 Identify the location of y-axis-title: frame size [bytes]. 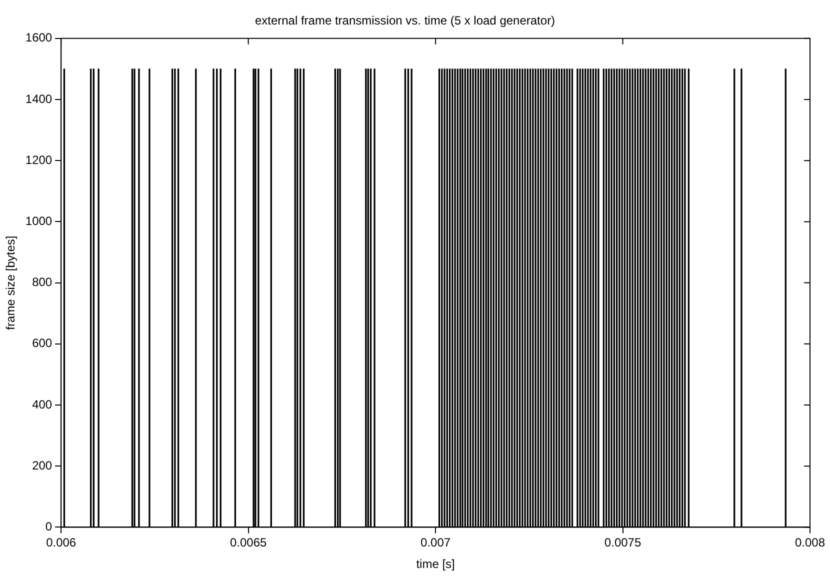
(11, 283).